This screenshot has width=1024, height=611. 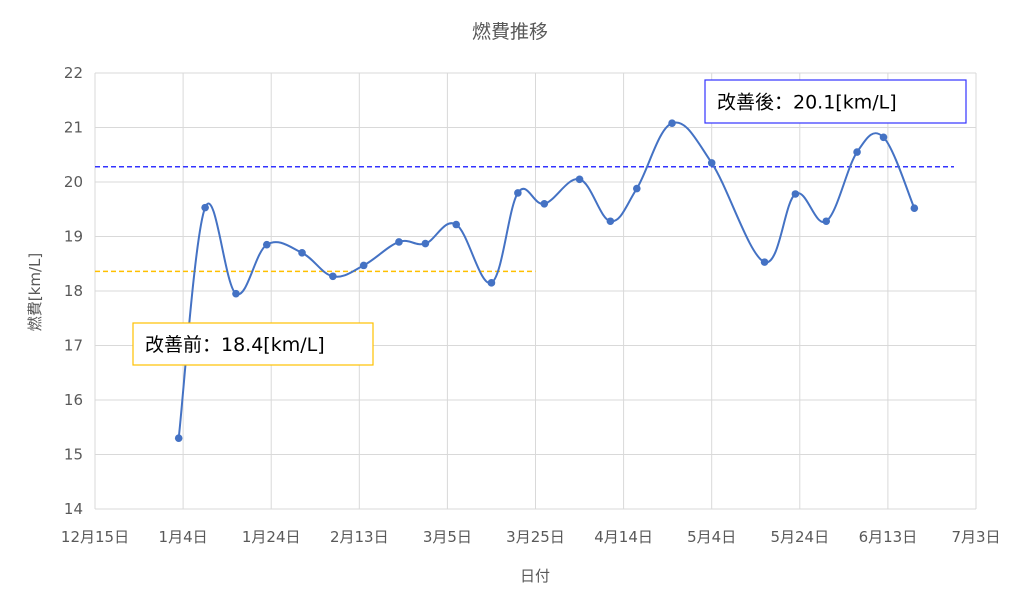 I want to click on annotation-label: 改善前：18.4[km/L], so click(x=235, y=345).